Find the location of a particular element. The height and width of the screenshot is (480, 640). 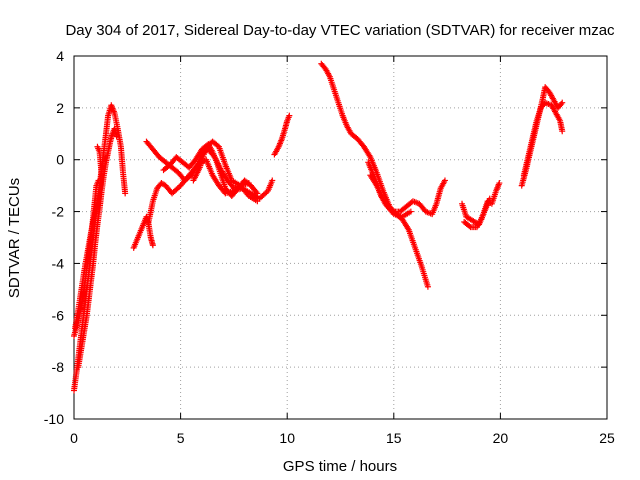

y-tick-label: -4 is located at coordinates (58, 263).